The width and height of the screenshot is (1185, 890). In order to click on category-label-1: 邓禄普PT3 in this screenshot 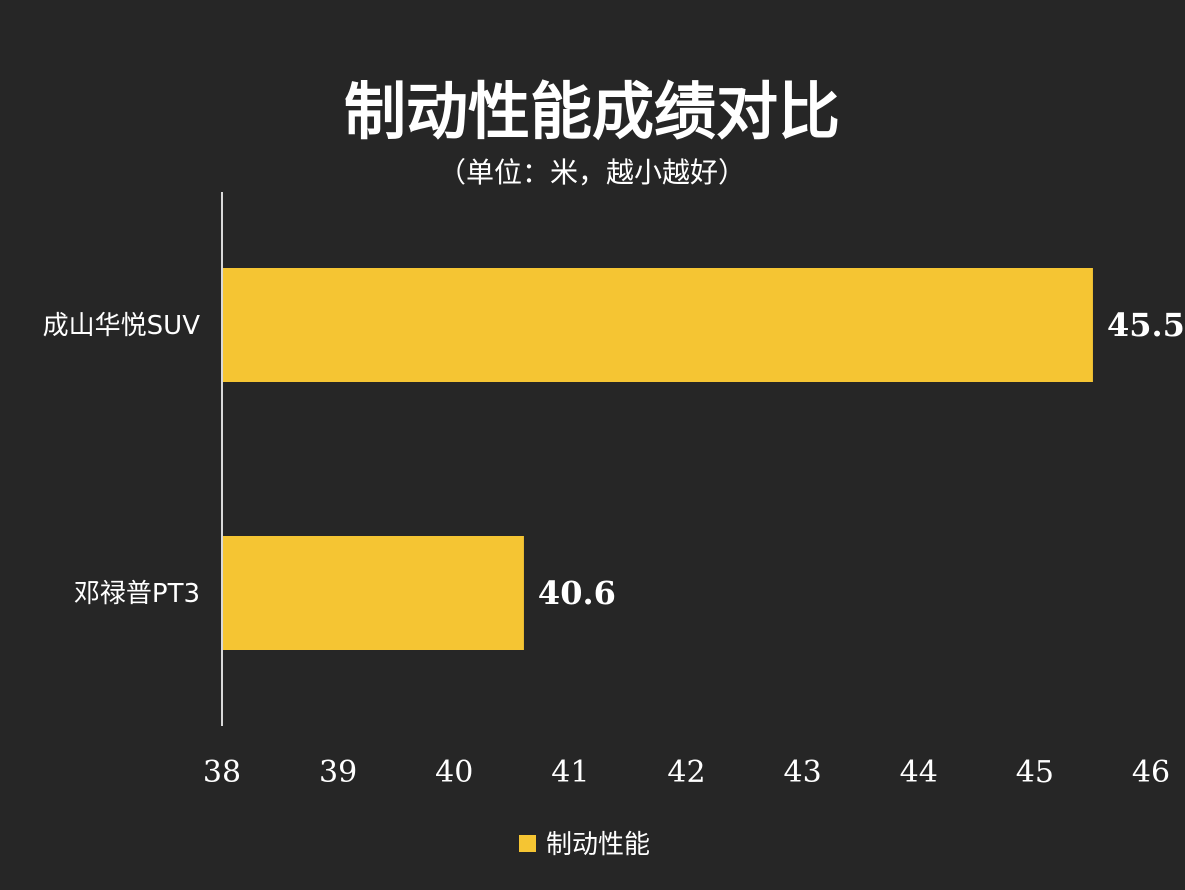, I will do `click(137, 594)`.